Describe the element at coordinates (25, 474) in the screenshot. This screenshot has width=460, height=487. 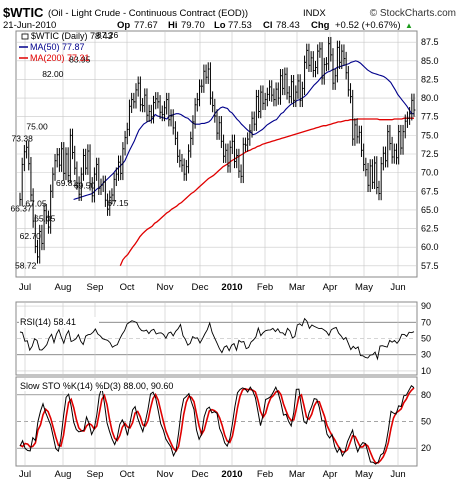
I see `stoch-month-label: Jul` at that location.